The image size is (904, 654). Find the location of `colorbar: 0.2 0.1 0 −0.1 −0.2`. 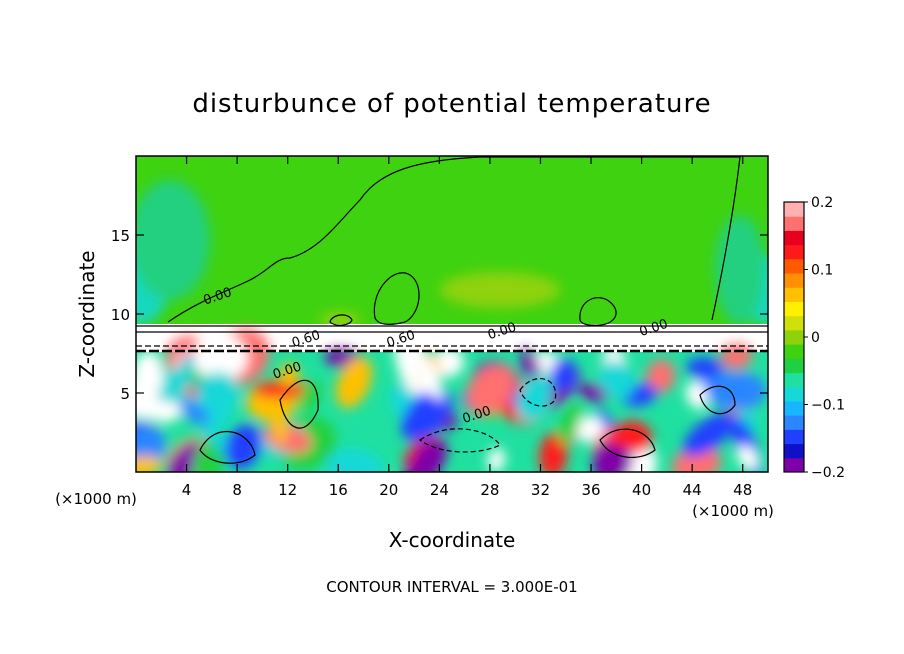

colorbar: 0.2 0.1 0 −0.1 −0.2 is located at coordinates (814, 338).